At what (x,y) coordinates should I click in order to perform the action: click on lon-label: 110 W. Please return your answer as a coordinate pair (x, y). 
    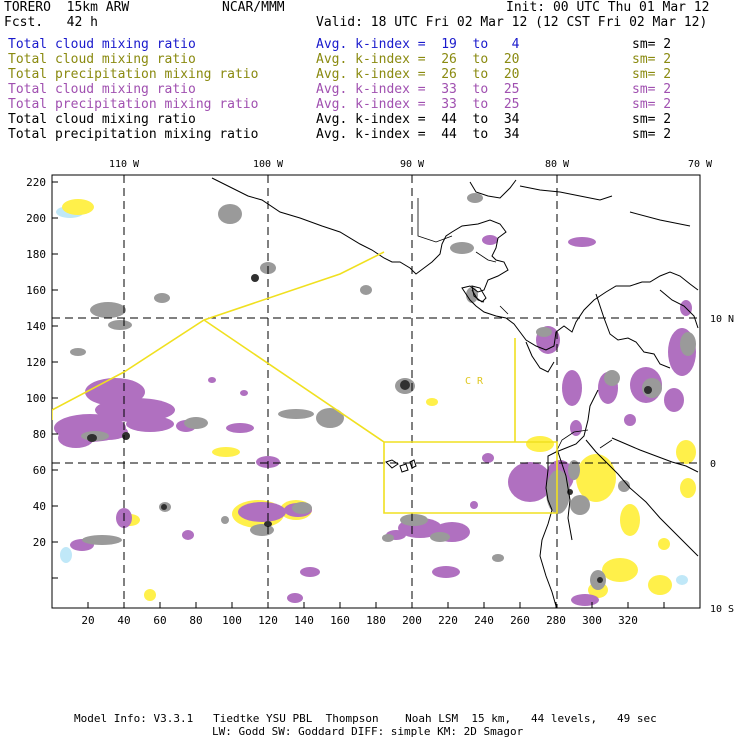
    Looking at the image, I should click on (124, 164).